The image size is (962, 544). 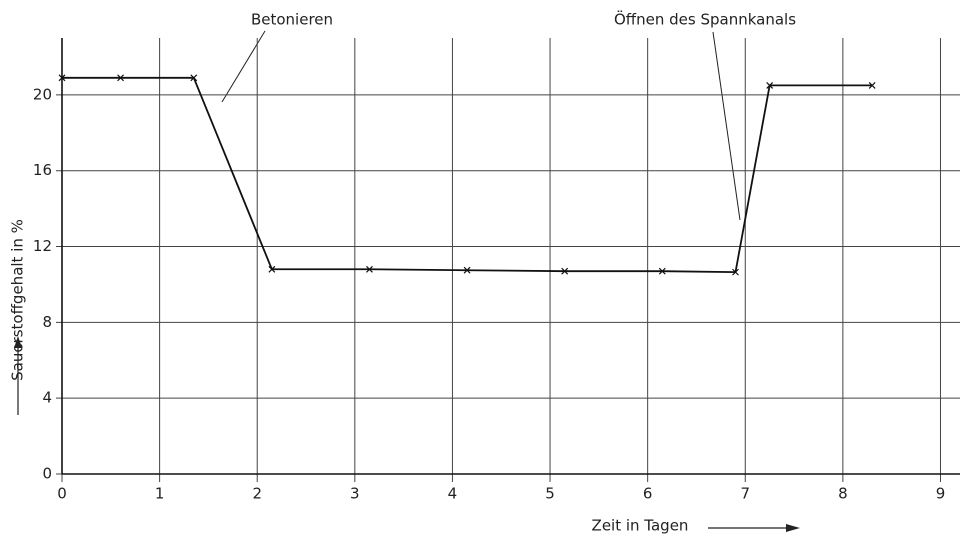 What do you see at coordinates (793, 528) in the screenshot?
I see `x-arrow-head` at bounding box center [793, 528].